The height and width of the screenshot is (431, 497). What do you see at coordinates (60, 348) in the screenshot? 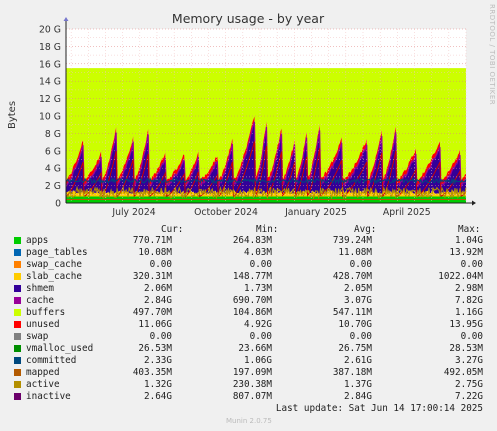
I see `legend-name: vmalloc_used` at bounding box center [60, 348].